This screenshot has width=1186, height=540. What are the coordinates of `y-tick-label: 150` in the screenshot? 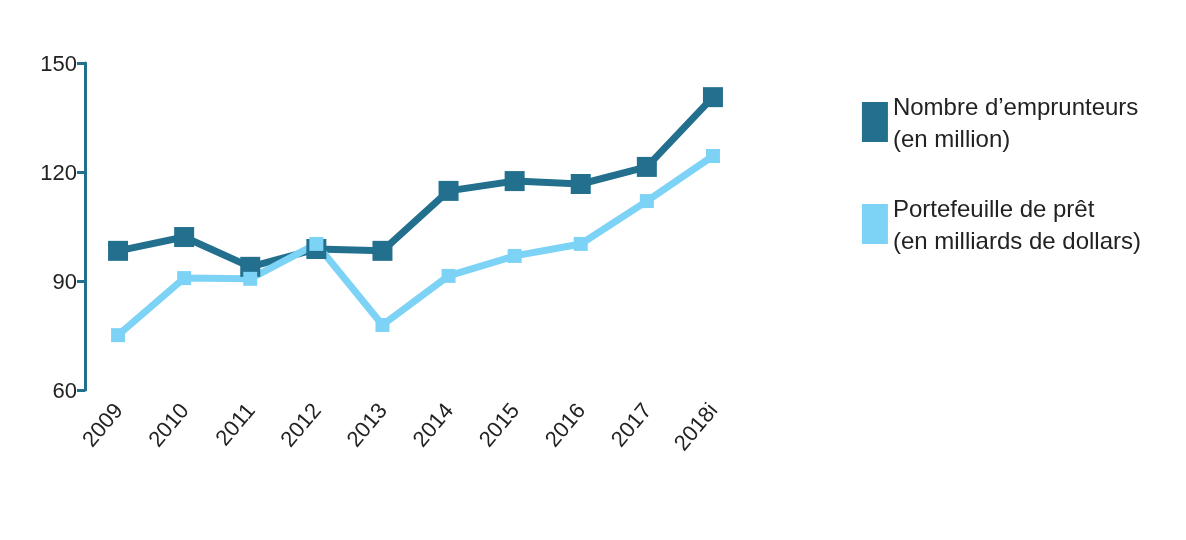 It's located at (58, 63).